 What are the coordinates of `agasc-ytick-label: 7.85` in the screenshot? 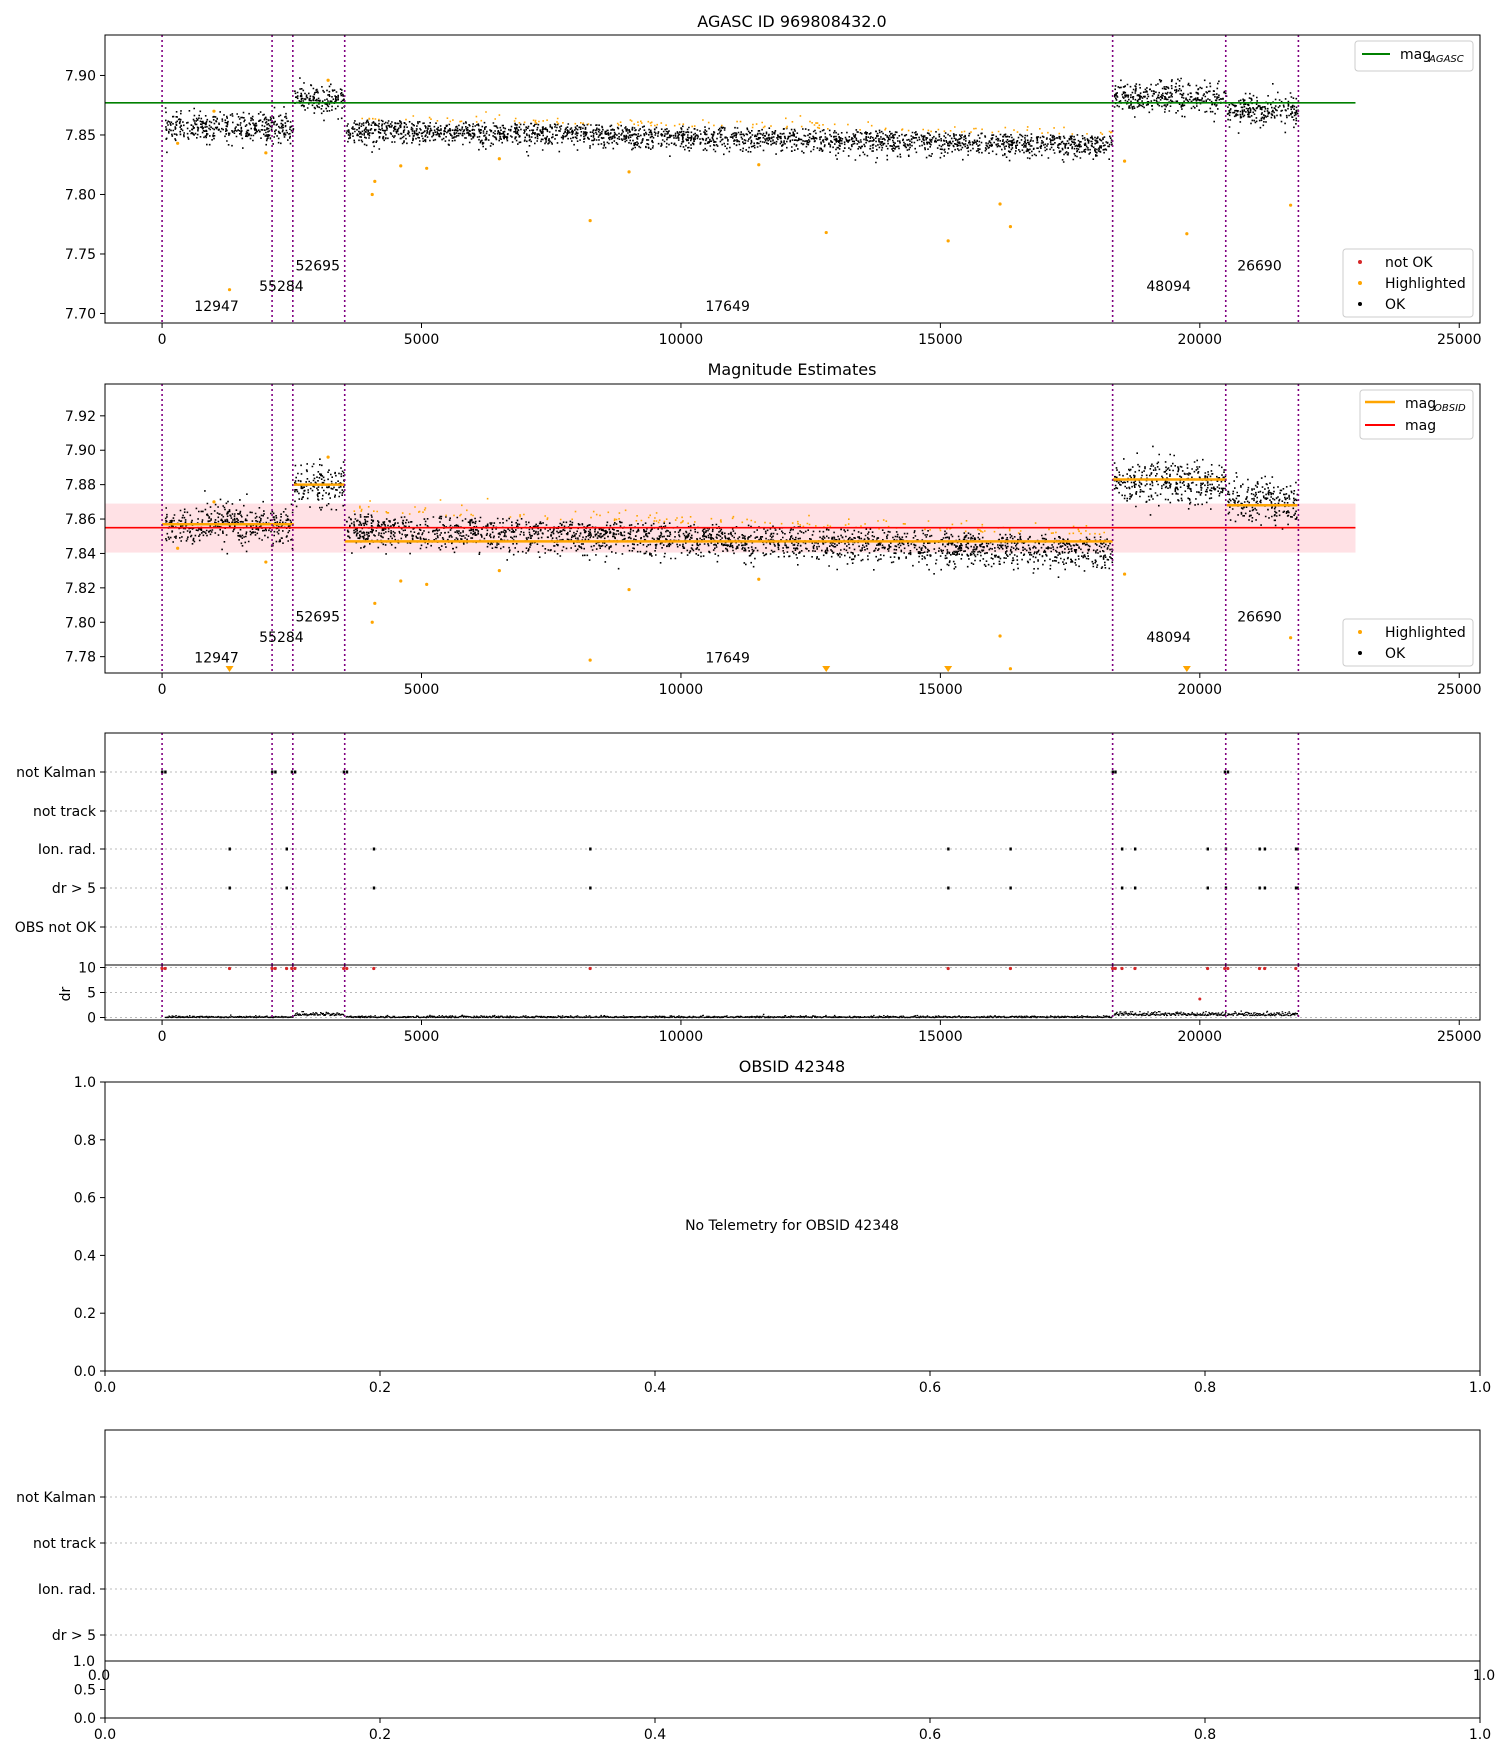 It's located at (80, 136).